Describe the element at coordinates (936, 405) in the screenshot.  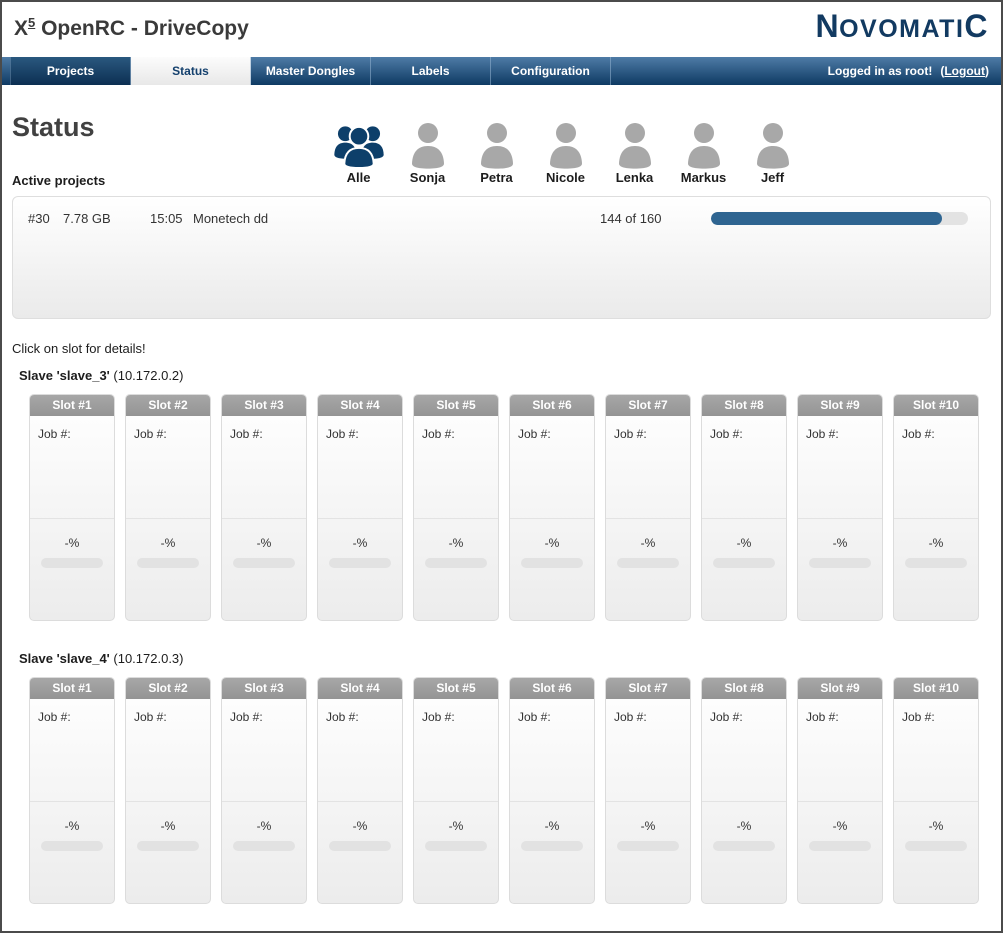
I see `slot-header: Slot #10` at that location.